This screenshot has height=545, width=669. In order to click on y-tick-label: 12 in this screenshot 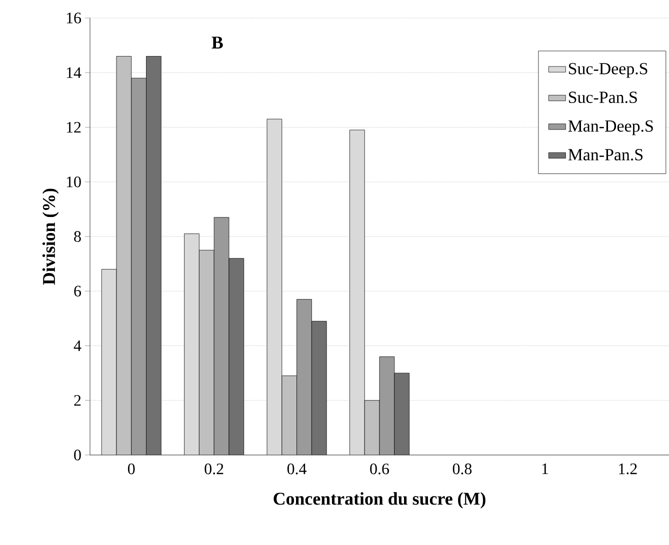, I will do `click(73, 127)`.